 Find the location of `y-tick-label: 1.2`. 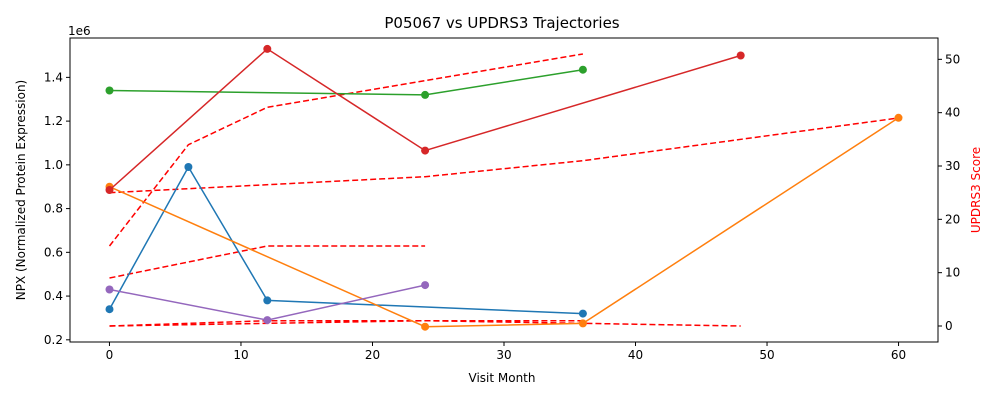

y-tick-label: 1.2 is located at coordinates (53, 121).